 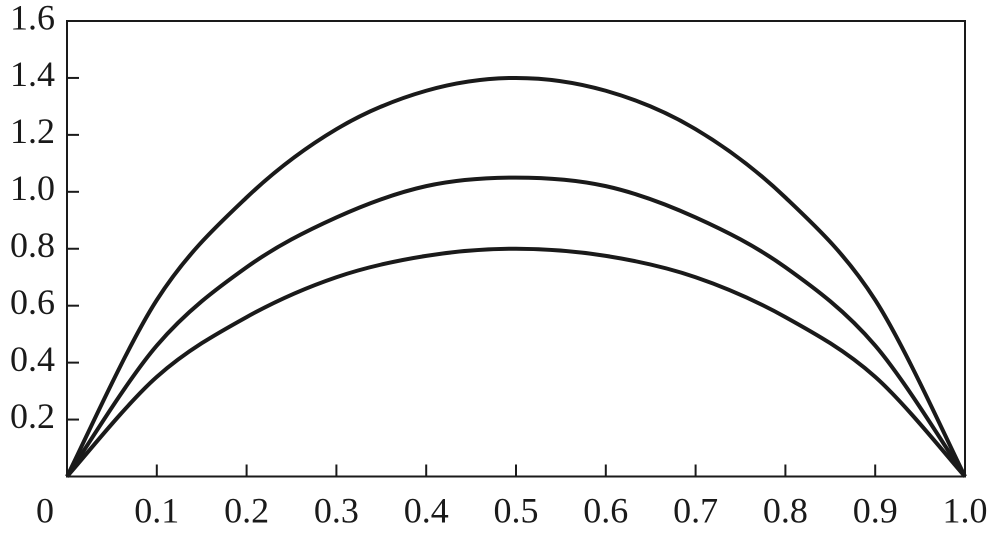 I want to click on y-tick-label: 0.8, so click(x=32, y=245).